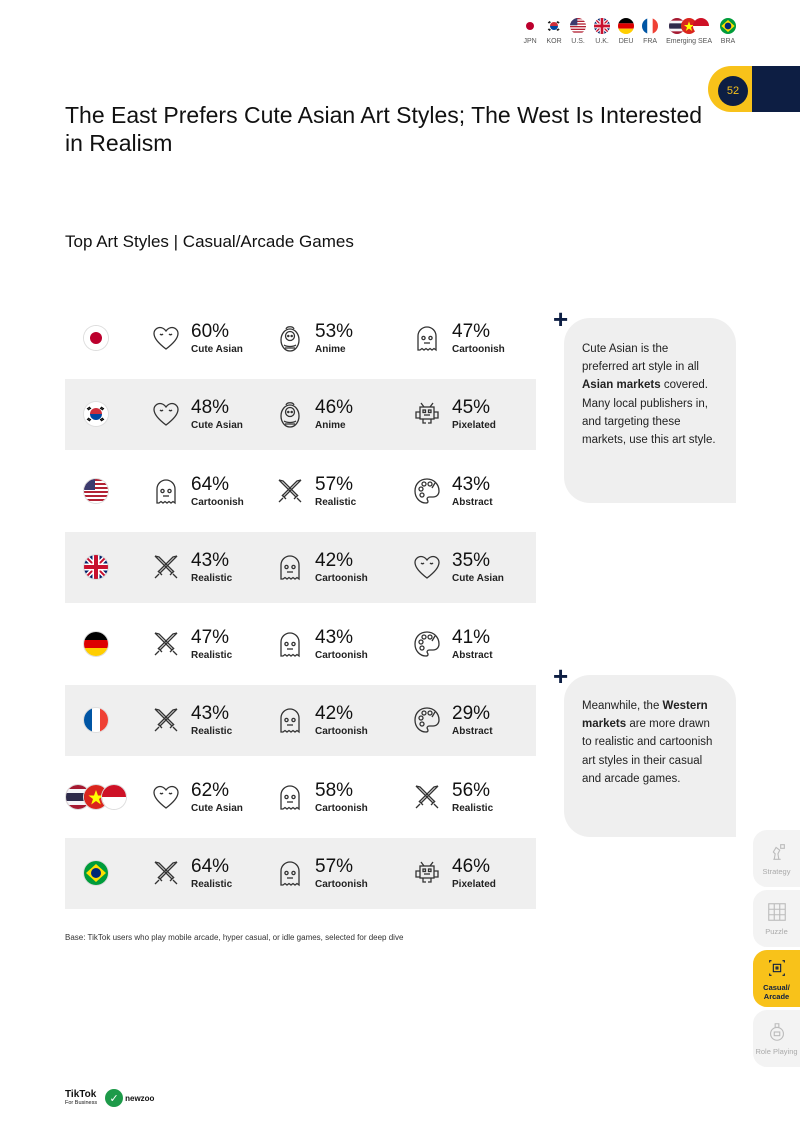 This screenshot has height=1131, width=800. I want to click on art-style-cell: 43% Abstract, so click(452, 490).